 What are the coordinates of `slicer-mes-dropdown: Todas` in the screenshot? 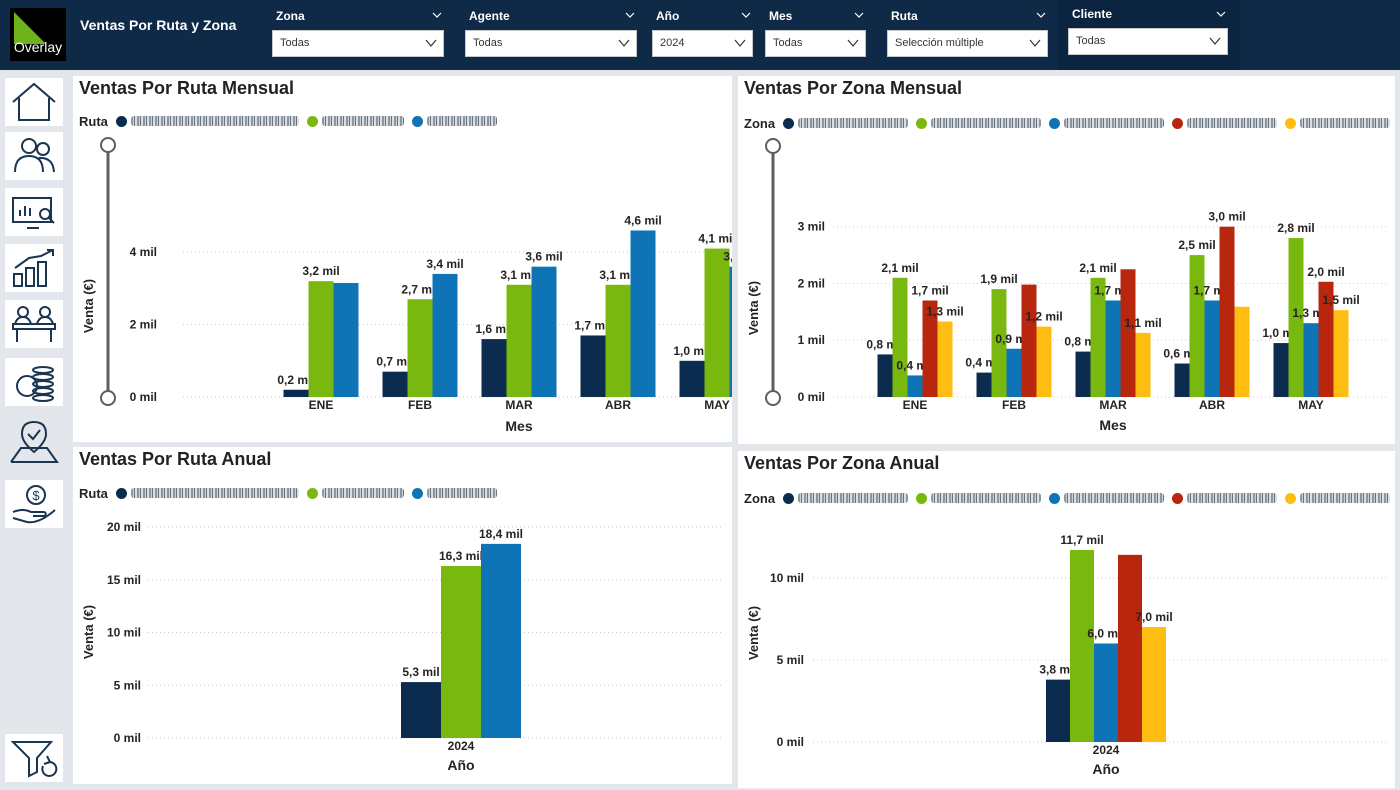 It's located at (815, 43).